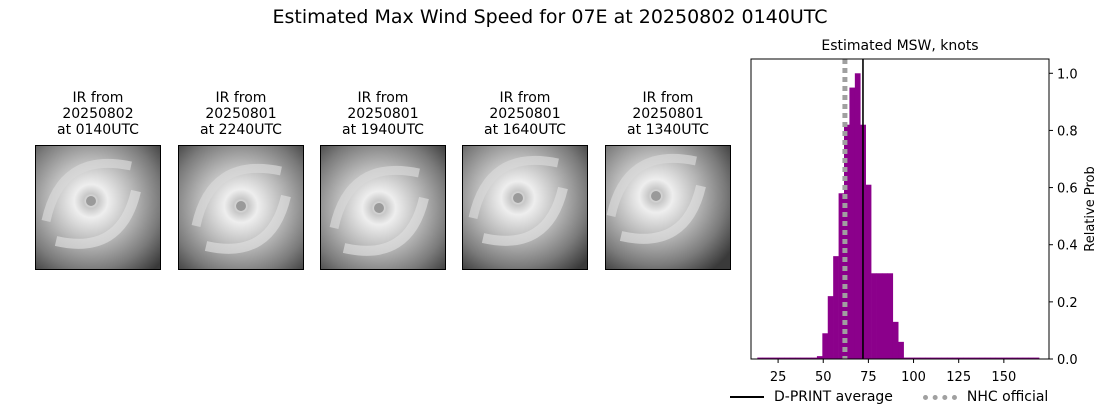  I want to click on ir-panel: IR from 20250801 at 1340UTC, so click(668, 180).